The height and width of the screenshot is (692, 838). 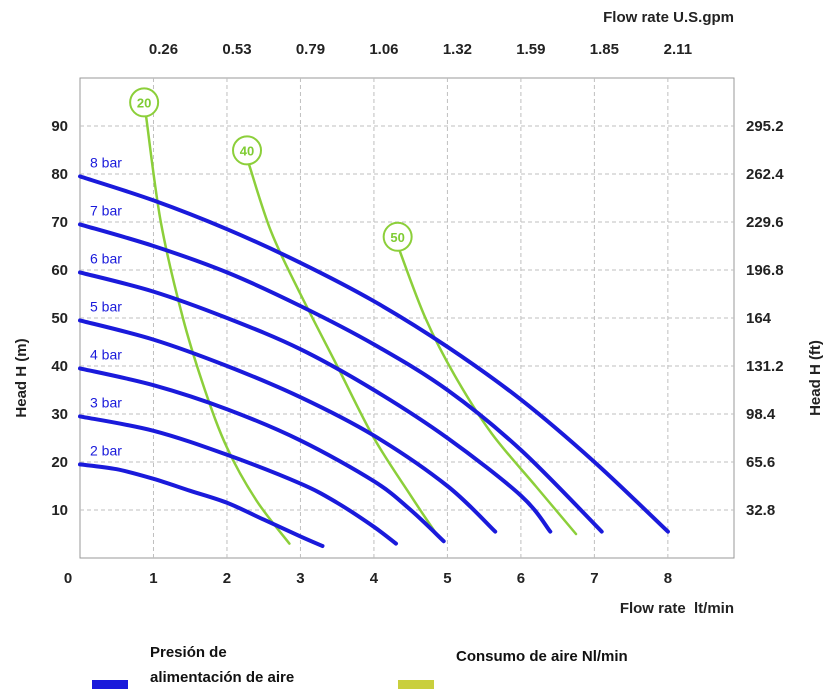 What do you see at coordinates (227, 578) in the screenshot?
I see `x-bottom-tick-label: 2` at bounding box center [227, 578].